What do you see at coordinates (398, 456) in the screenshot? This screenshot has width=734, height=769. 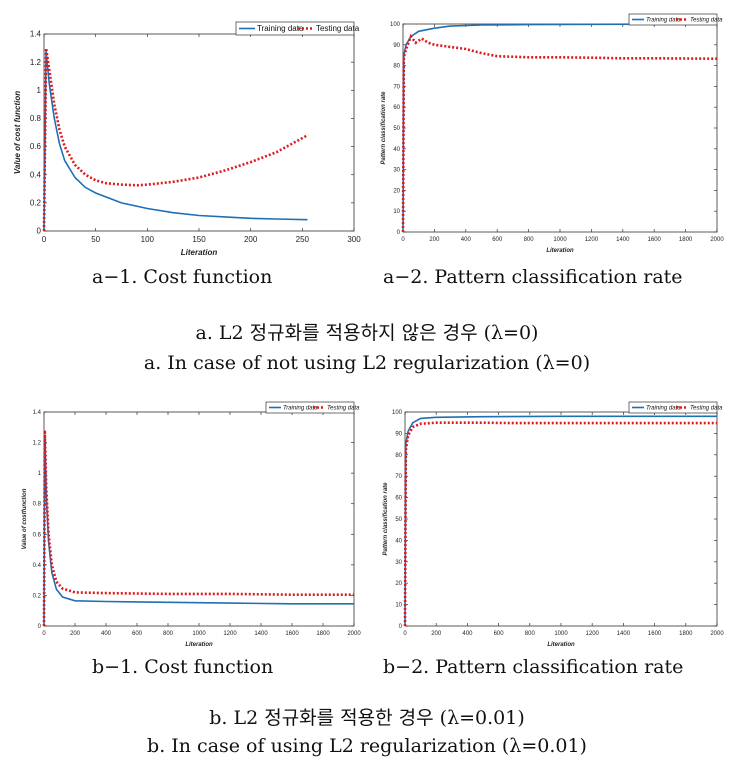 I see `y-tick-label: 80` at bounding box center [398, 456].